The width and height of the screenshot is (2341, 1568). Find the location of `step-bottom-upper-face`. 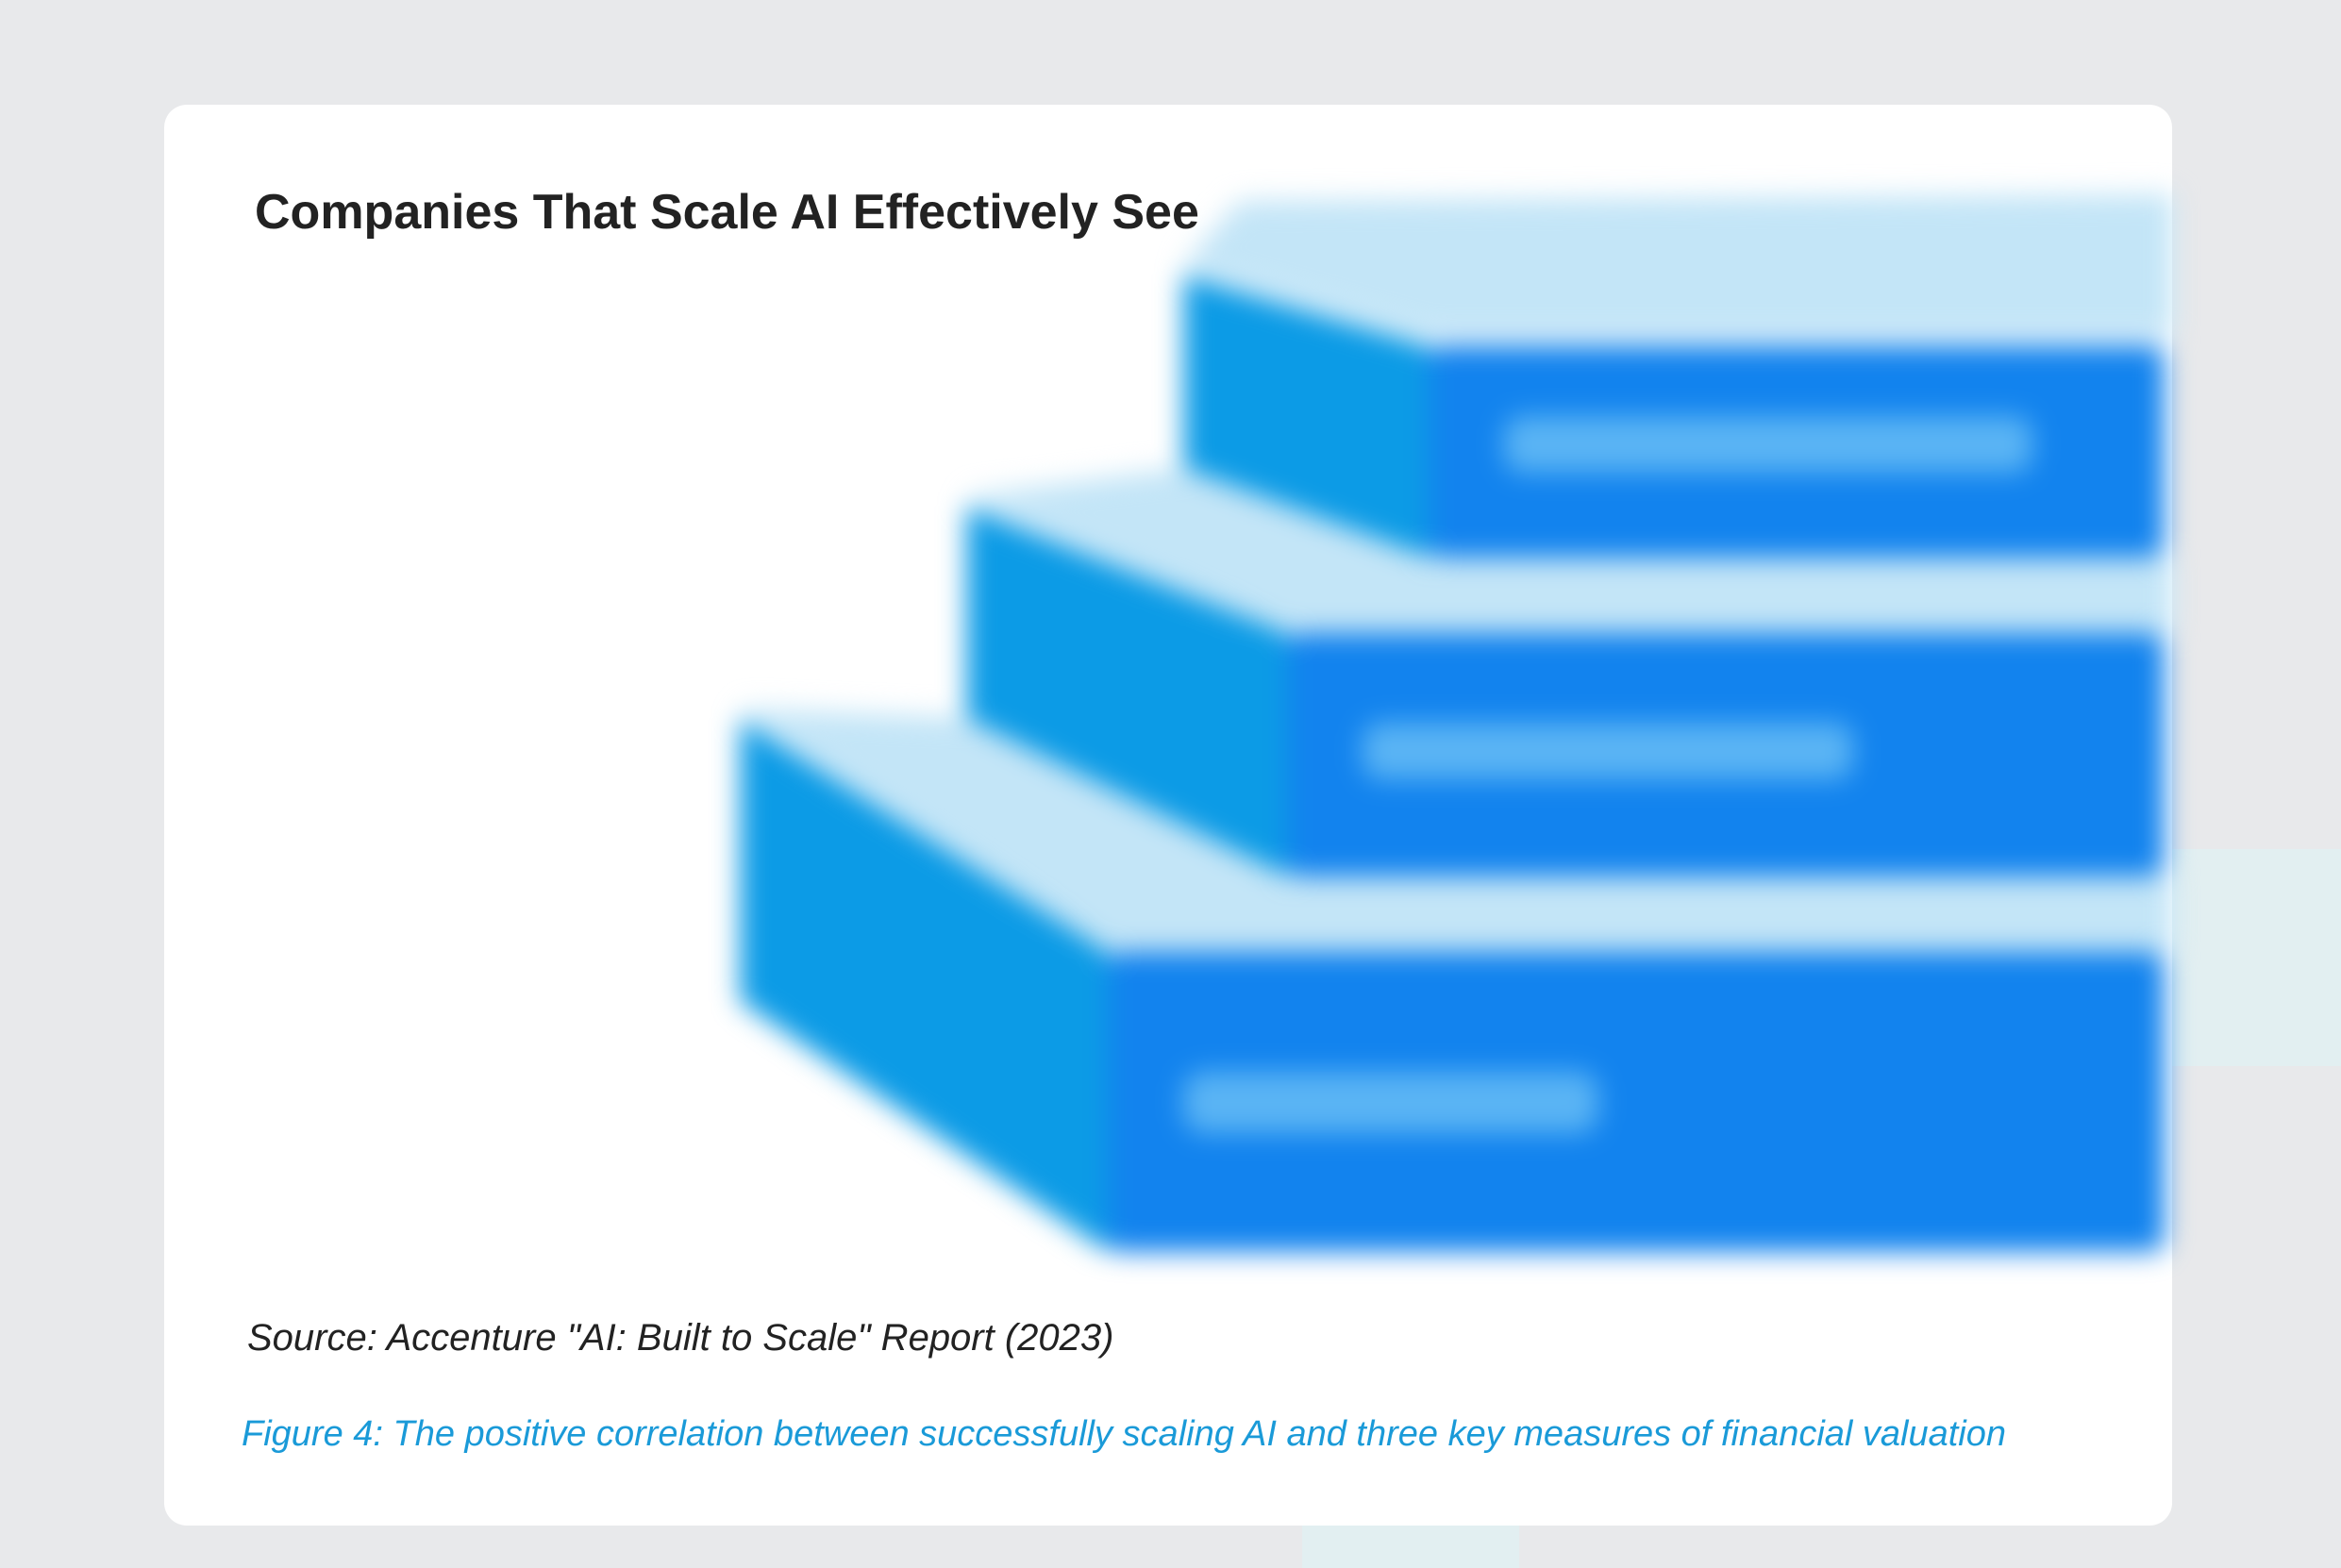

step-bottom-upper-face is located at coordinates (1456, 830).